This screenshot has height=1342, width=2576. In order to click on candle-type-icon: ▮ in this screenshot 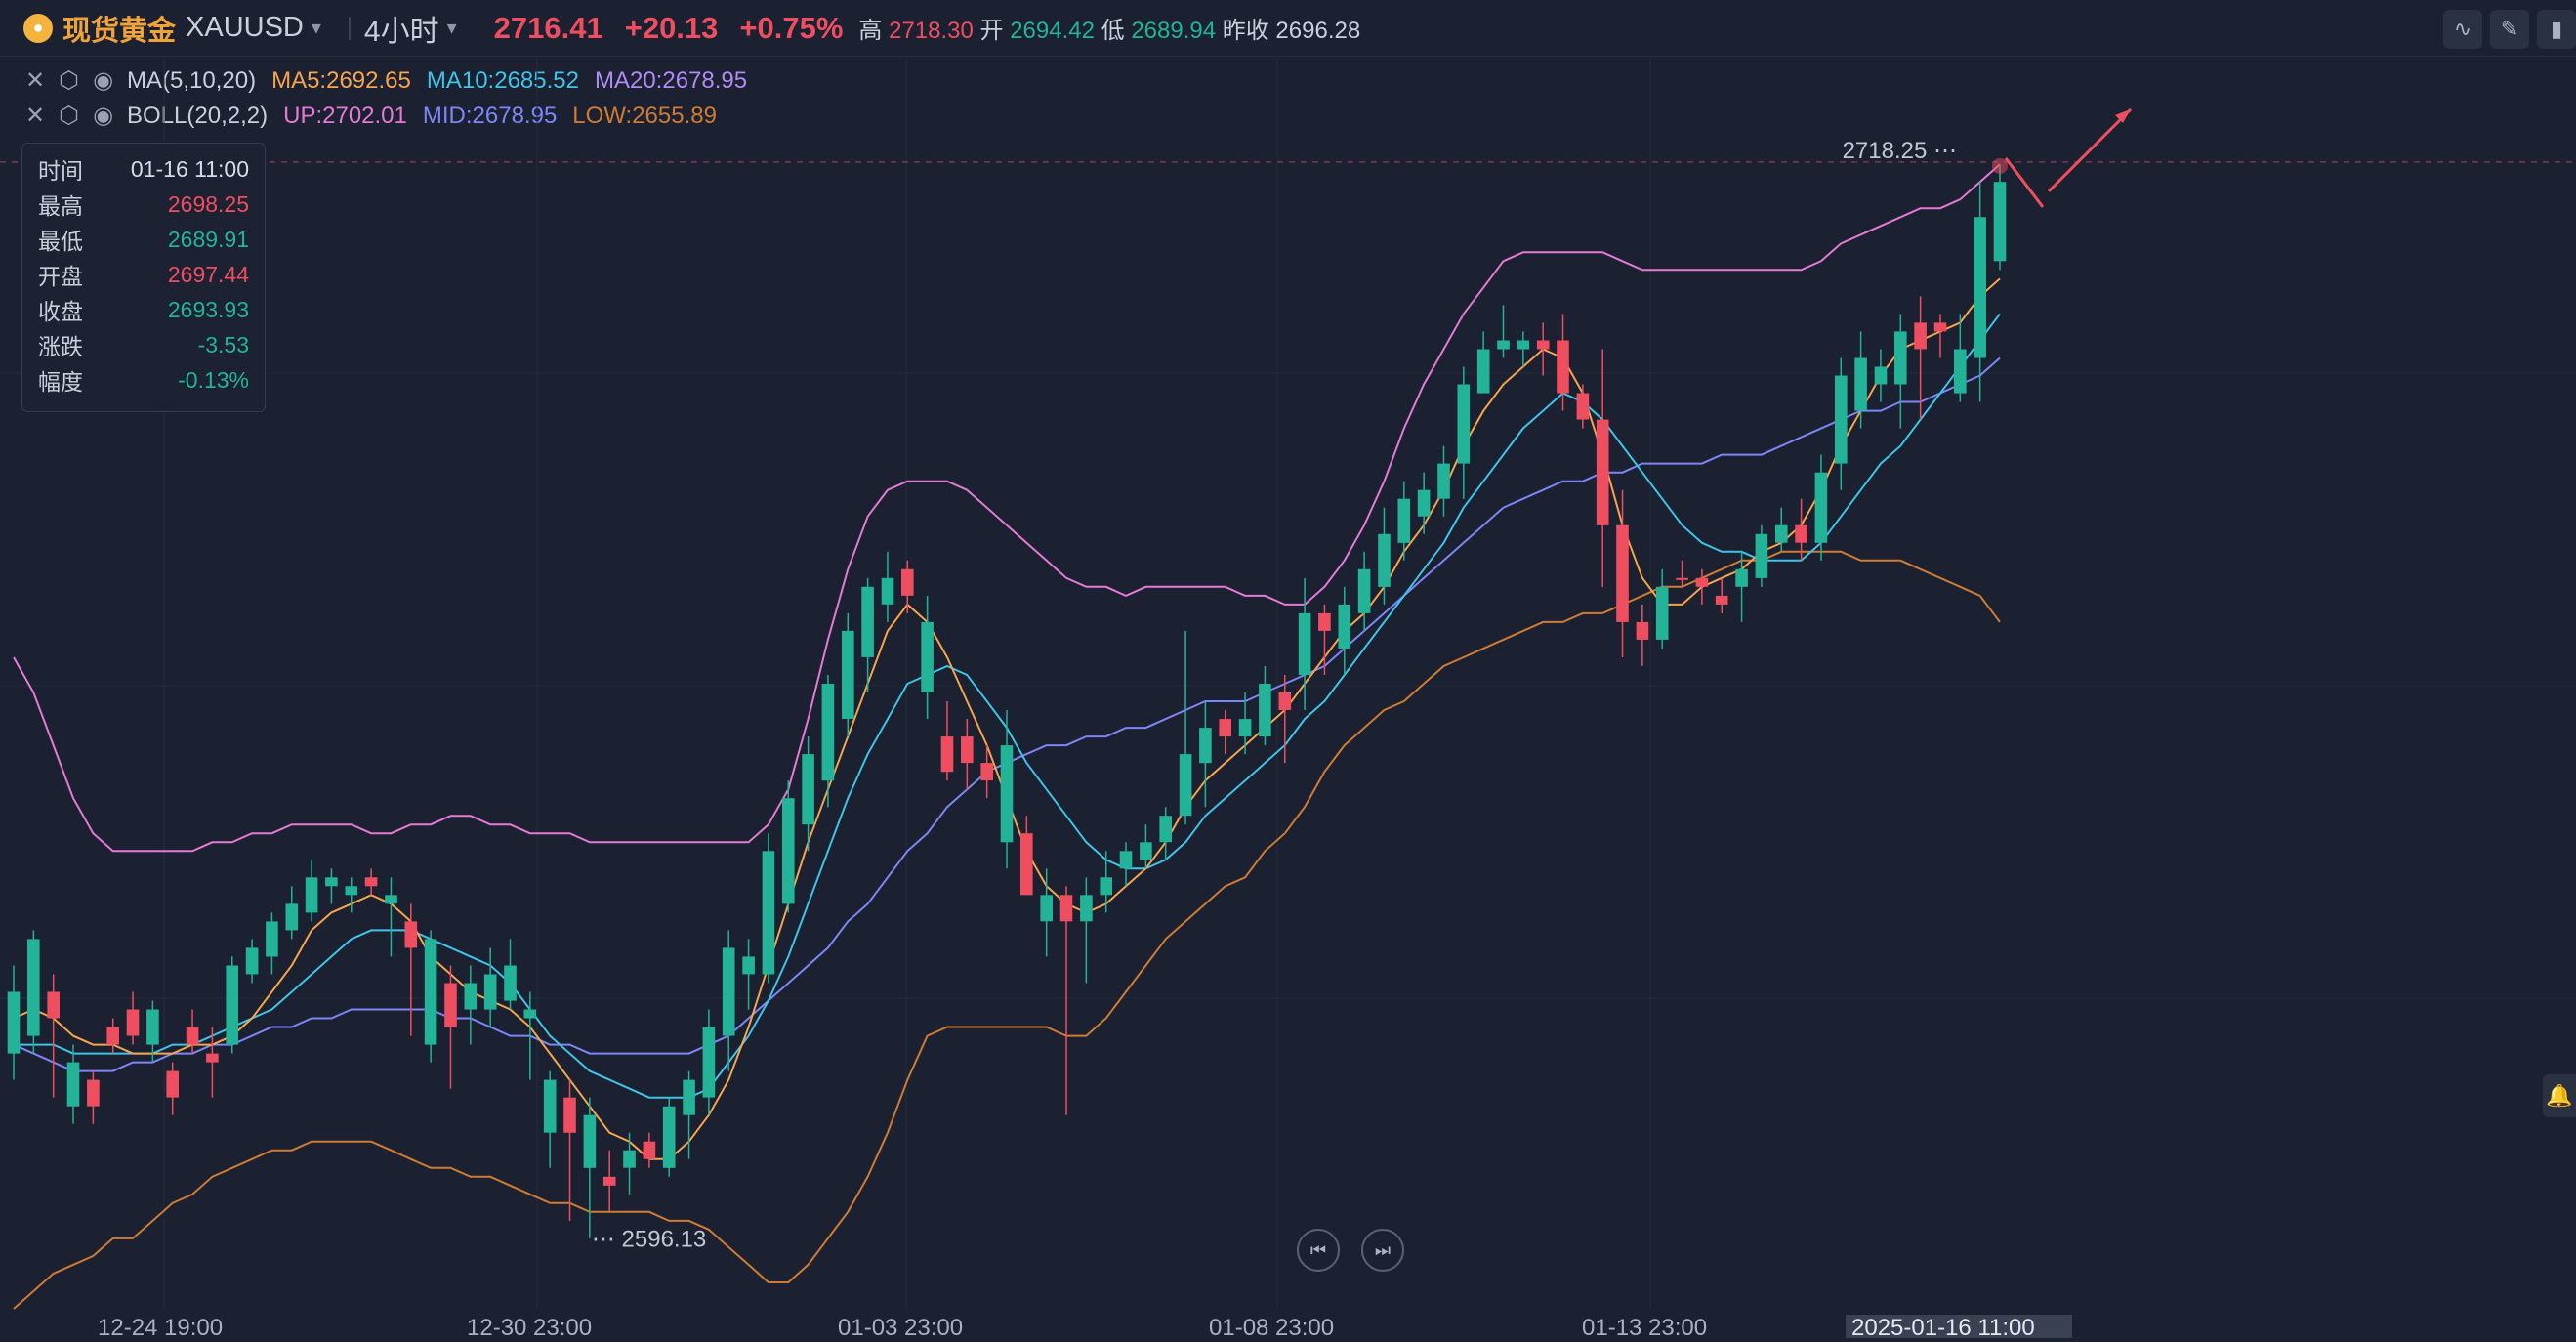, I will do `click(2556, 29)`.